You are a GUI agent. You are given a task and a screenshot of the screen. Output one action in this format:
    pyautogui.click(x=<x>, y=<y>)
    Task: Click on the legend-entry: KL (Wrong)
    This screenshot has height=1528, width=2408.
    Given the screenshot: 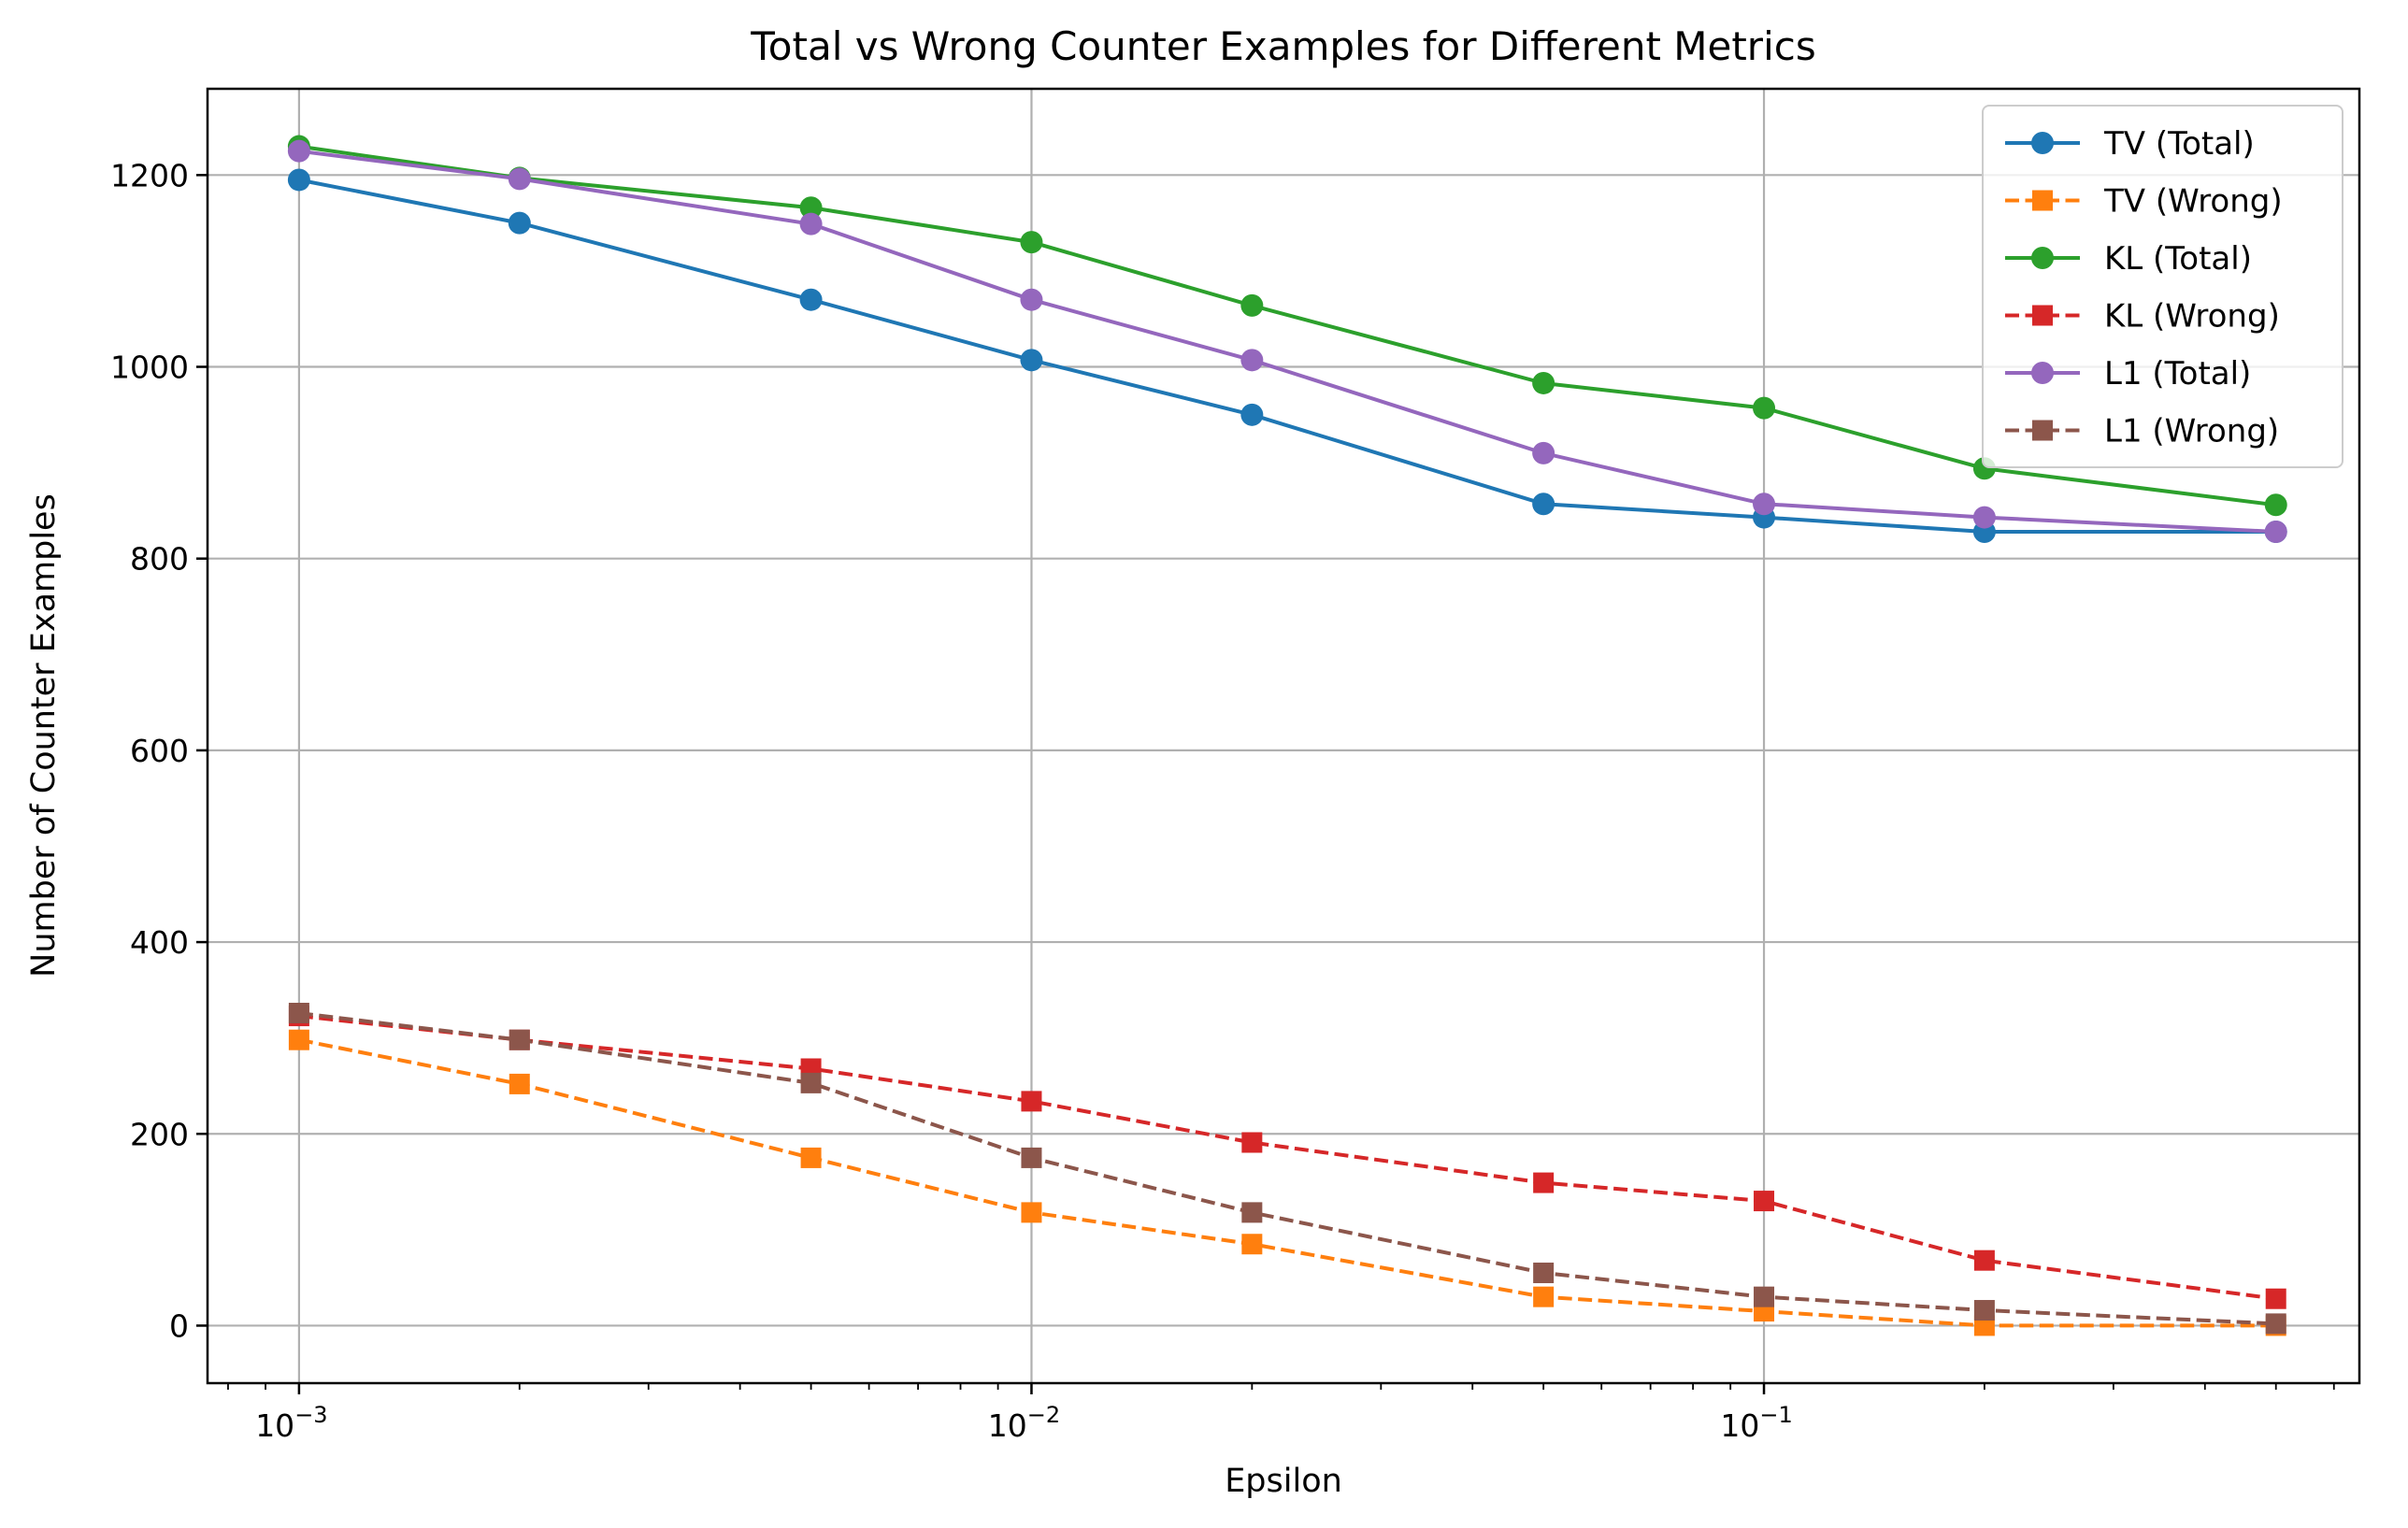 What is the action you would take?
    pyautogui.click(x=2142, y=317)
    